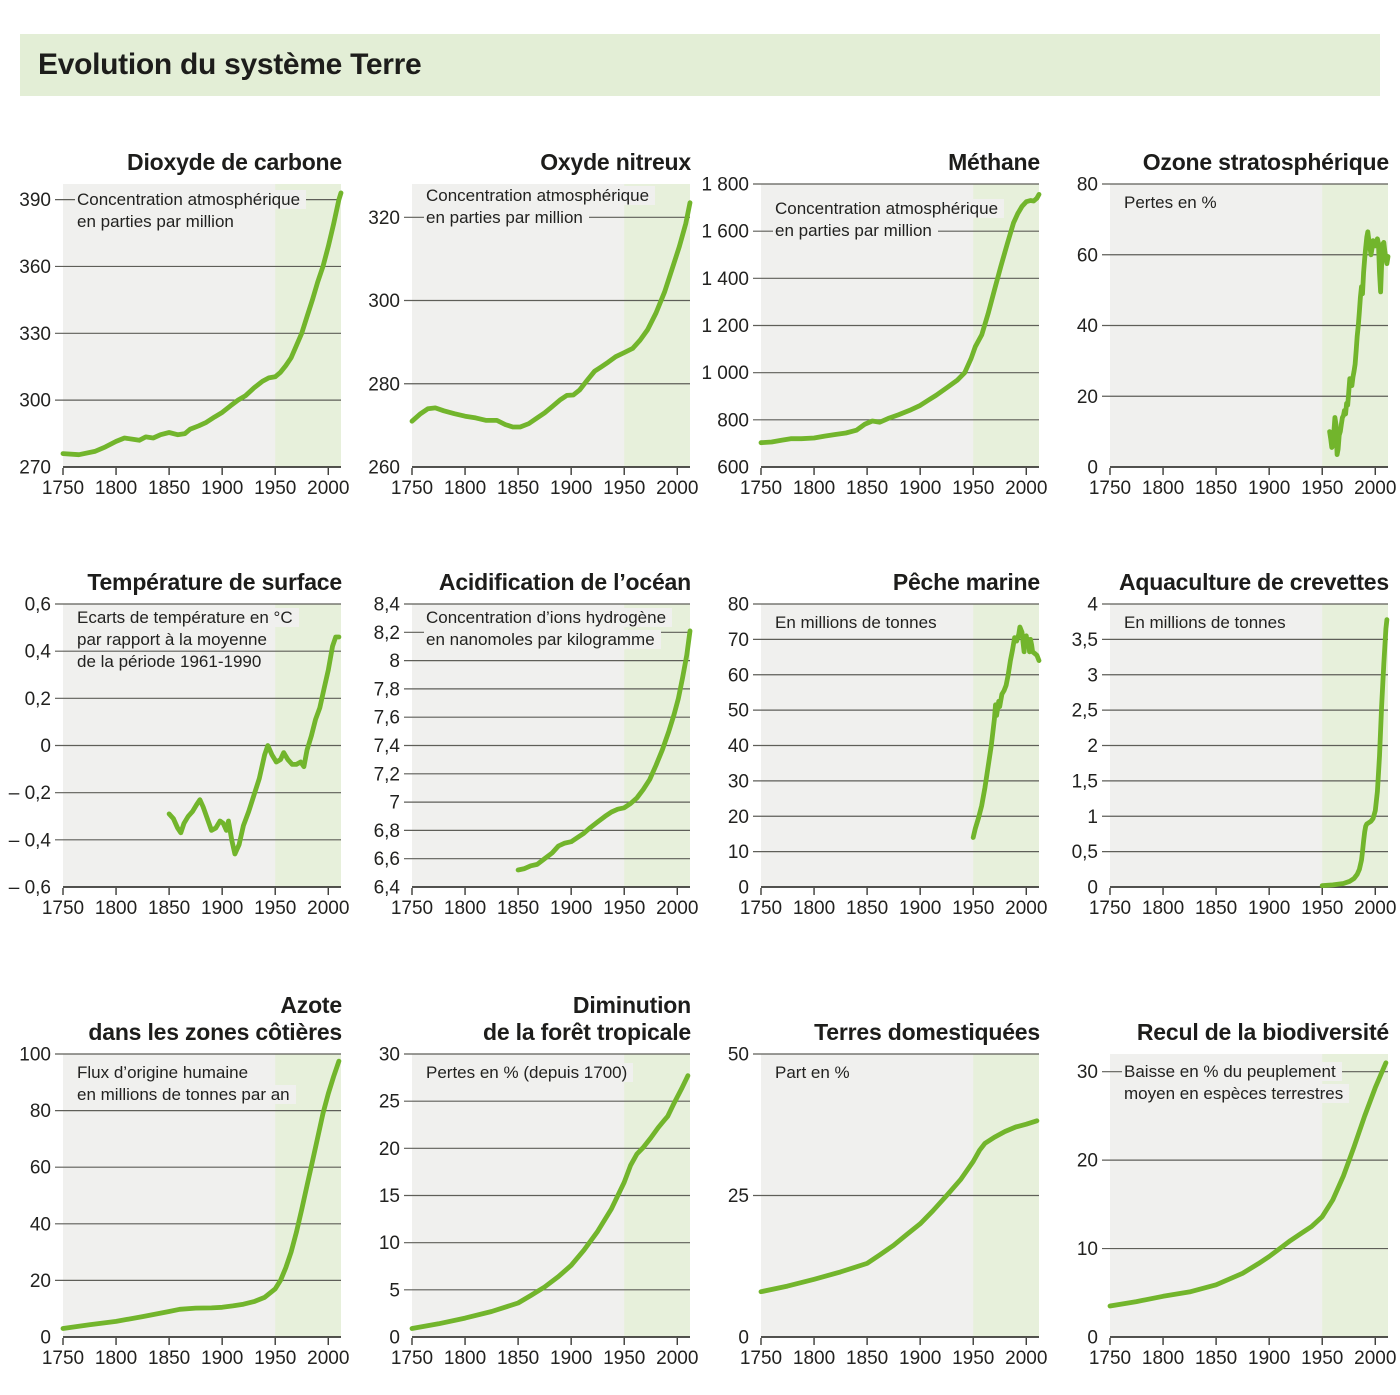 This screenshot has width=1400, height=1395. I want to click on y-tick-label: – 0,4, so click(30, 840).